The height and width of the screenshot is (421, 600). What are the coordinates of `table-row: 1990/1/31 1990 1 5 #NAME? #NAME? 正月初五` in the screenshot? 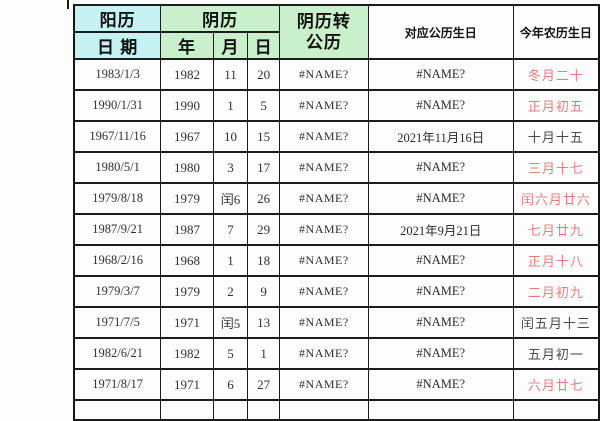 It's located at (336, 105).